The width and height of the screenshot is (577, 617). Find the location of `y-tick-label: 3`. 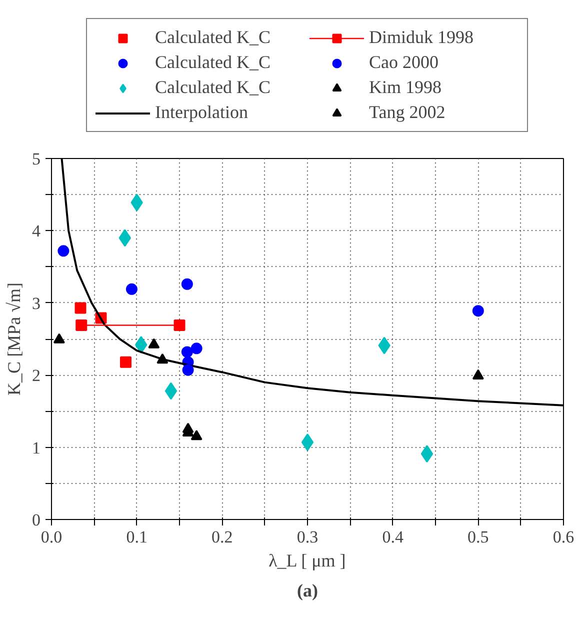

y-tick-label: 3 is located at coordinates (36, 303).